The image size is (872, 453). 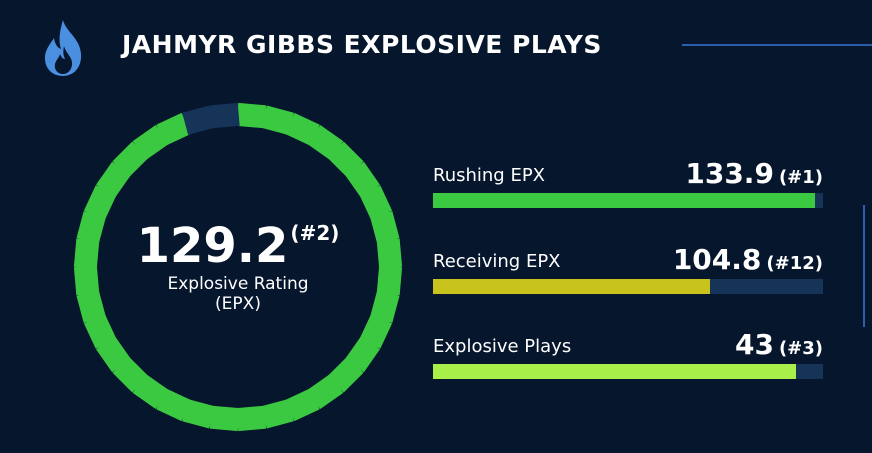 What do you see at coordinates (63, 48) in the screenshot?
I see `flame-icon` at bounding box center [63, 48].